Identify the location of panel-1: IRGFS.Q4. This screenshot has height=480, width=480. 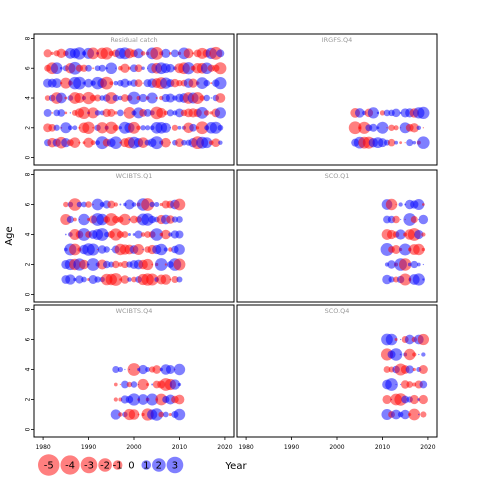
(337, 99).